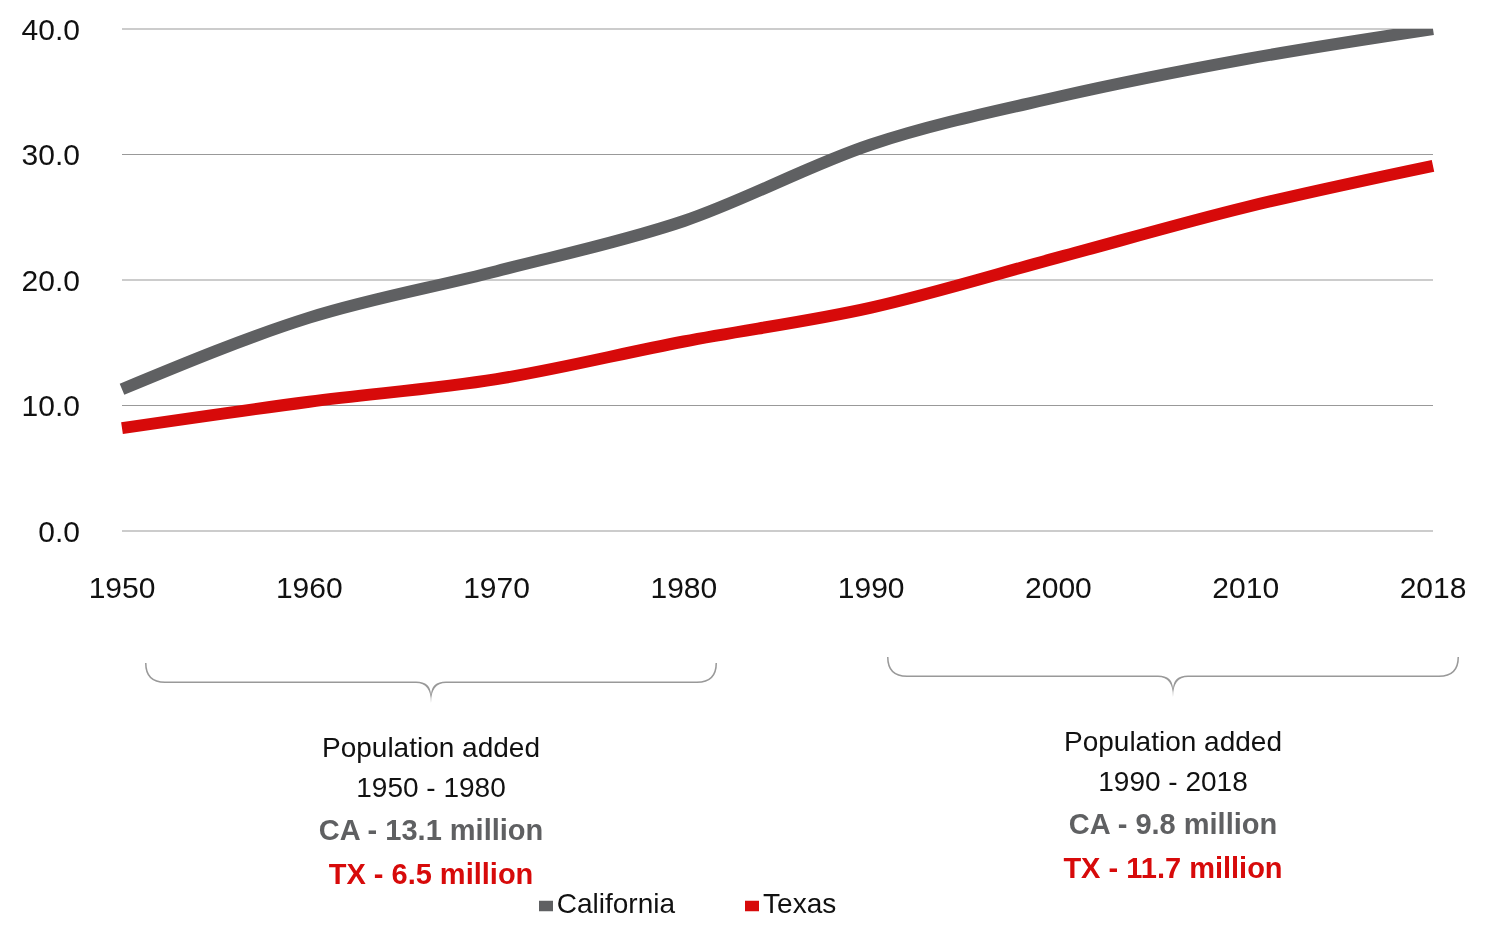  Describe the element at coordinates (122, 588) in the screenshot. I see `x-tick-label: 1950` at that location.